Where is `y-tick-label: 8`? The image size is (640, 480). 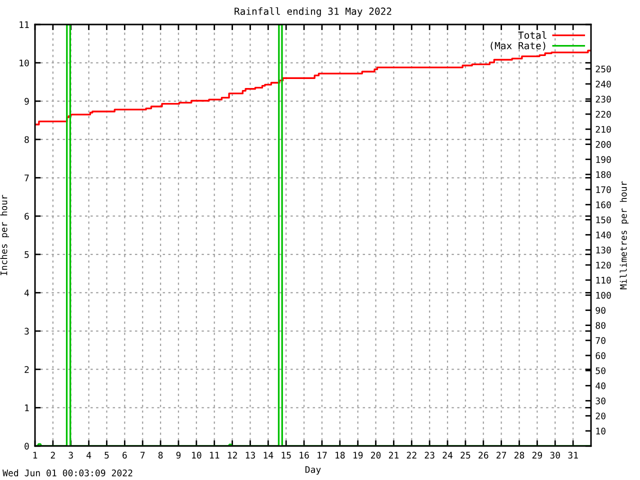
y-tick-label: 8 is located at coordinates (26, 140).